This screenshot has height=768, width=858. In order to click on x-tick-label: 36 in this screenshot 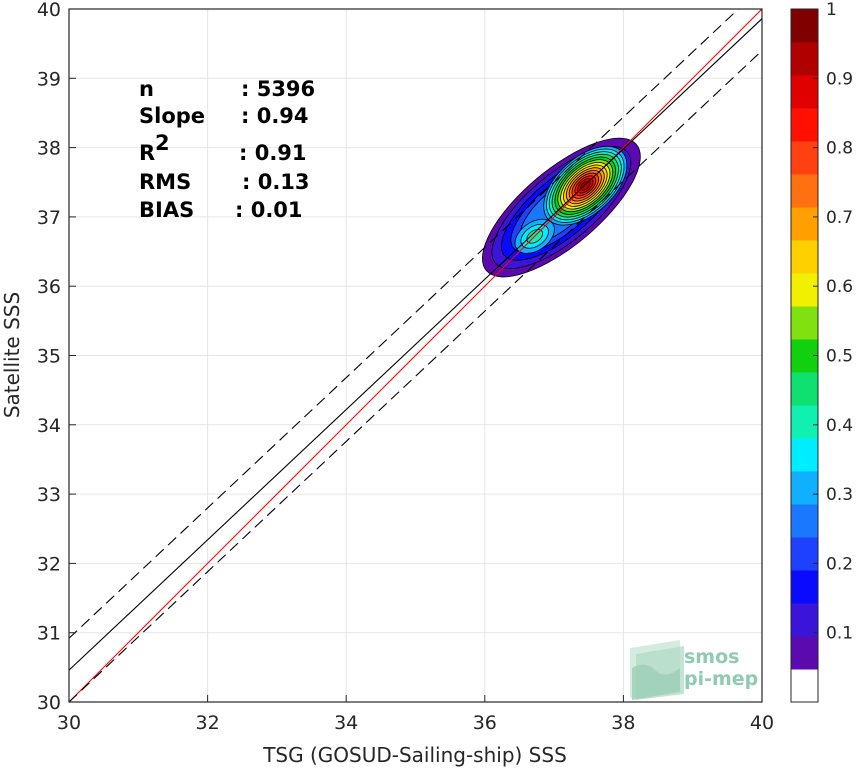, I will do `click(485, 723)`.